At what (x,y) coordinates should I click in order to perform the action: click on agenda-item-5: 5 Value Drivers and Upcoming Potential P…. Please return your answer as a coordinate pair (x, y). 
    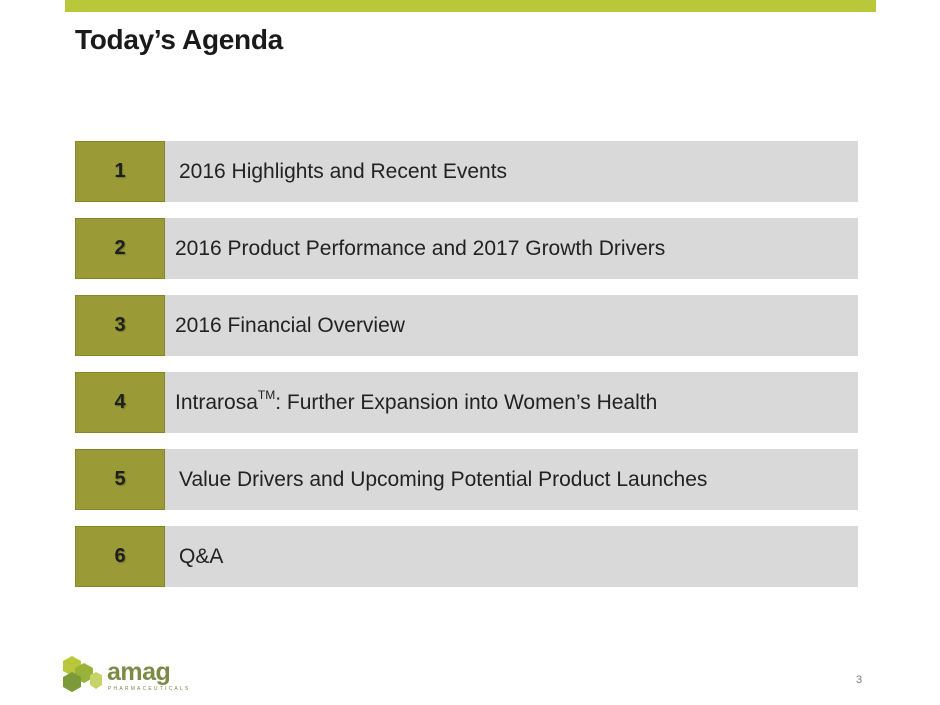
    Looking at the image, I should click on (466, 479).